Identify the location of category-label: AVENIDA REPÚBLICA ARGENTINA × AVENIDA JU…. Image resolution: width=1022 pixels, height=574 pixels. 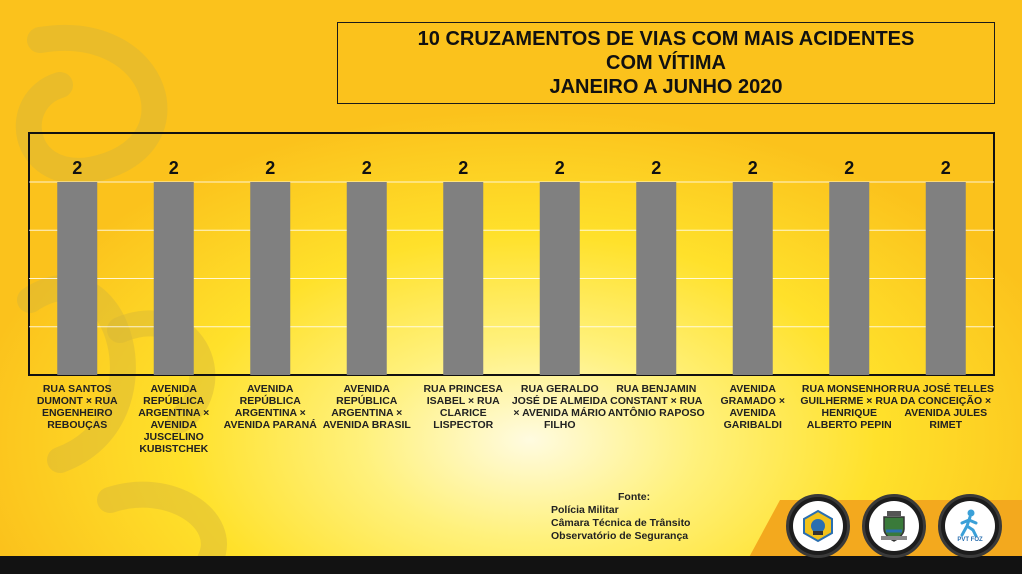
(174, 419).